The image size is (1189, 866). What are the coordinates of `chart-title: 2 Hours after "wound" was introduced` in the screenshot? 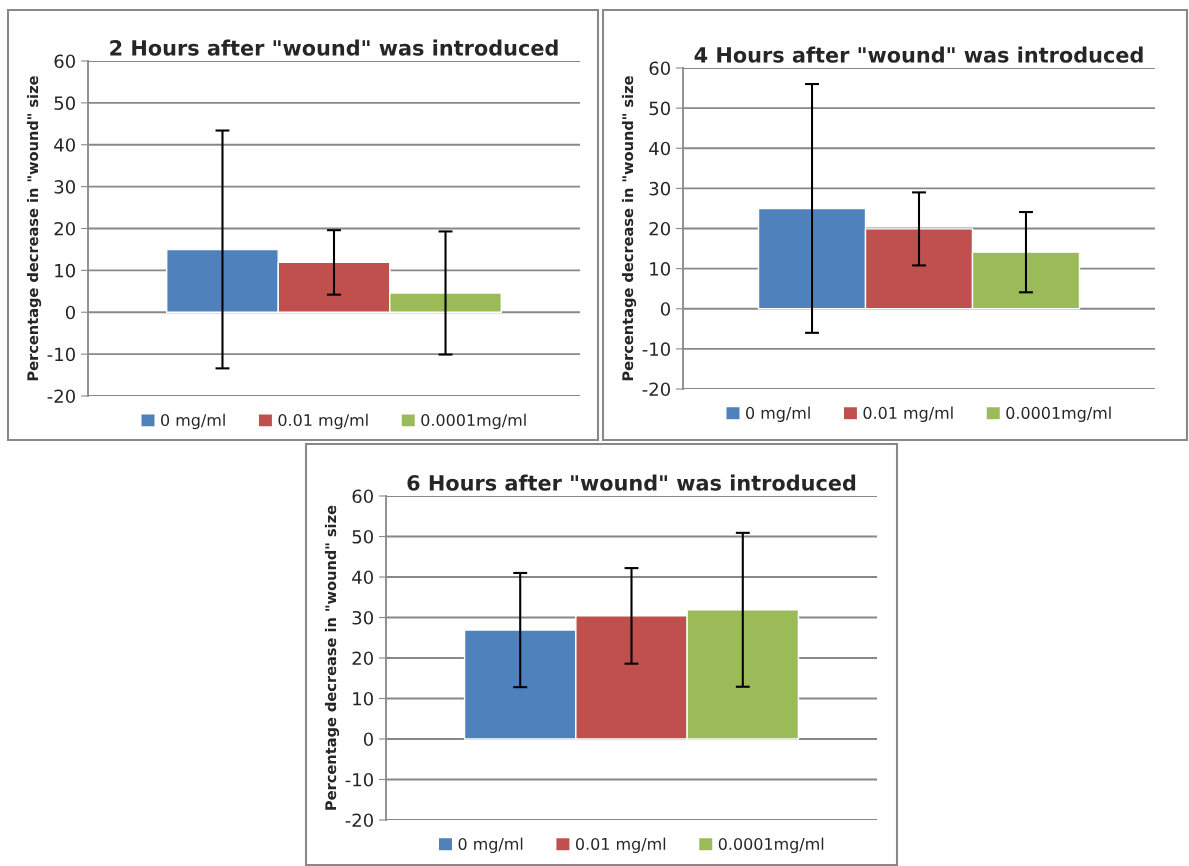 It's located at (334, 47).